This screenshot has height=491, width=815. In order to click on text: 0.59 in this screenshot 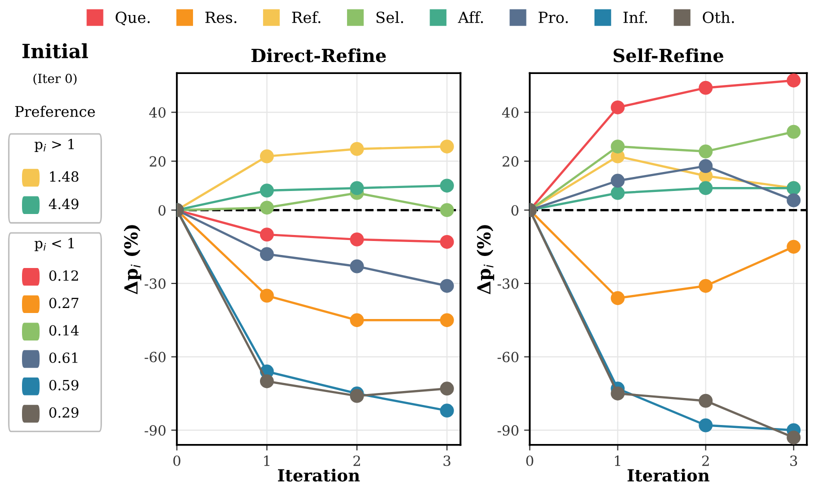, I will do `click(63, 385)`.